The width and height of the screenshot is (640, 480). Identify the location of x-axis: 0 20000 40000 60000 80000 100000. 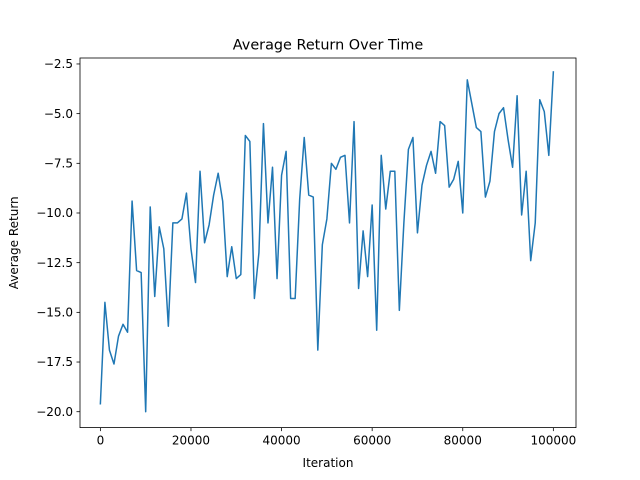
(336, 437).